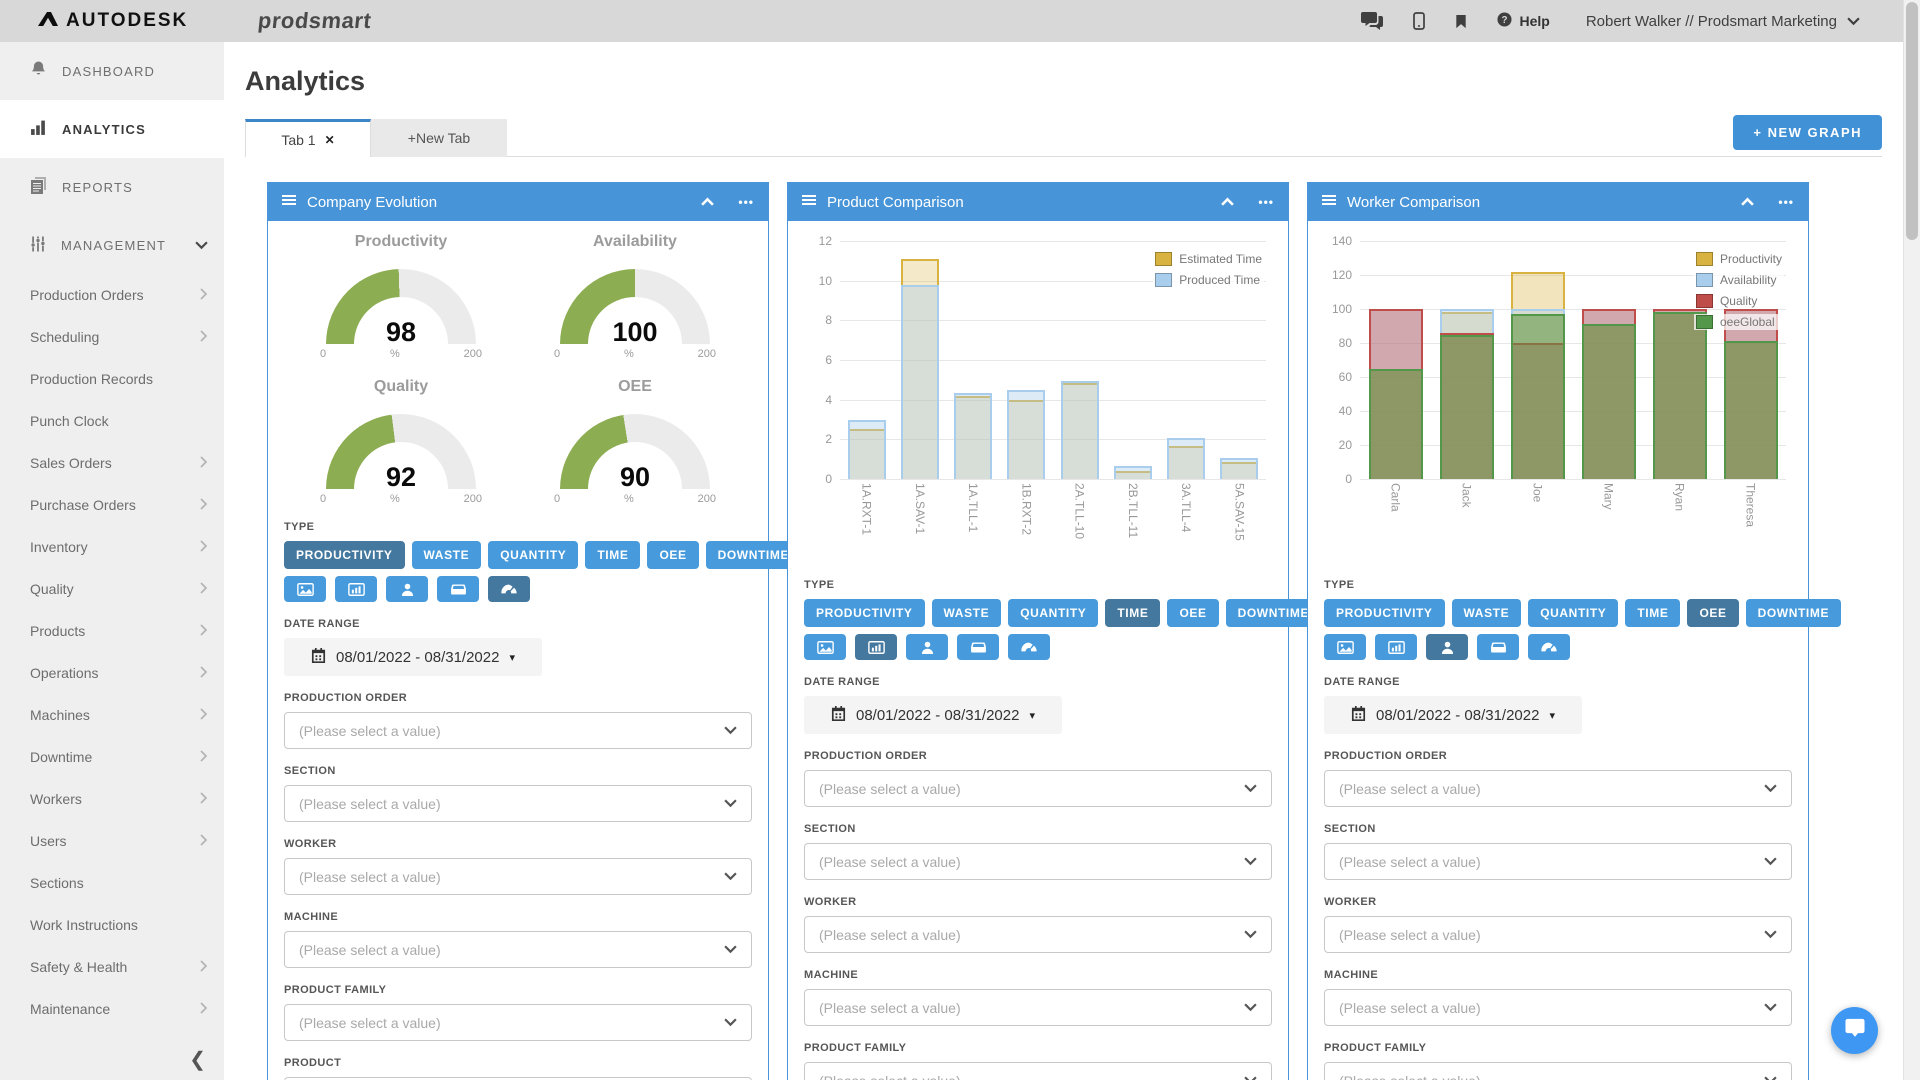 This screenshot has width=1920, height=1080. I want to click on sidebar-subitem-punch-clock: Punch Clock, so click(112, 421).